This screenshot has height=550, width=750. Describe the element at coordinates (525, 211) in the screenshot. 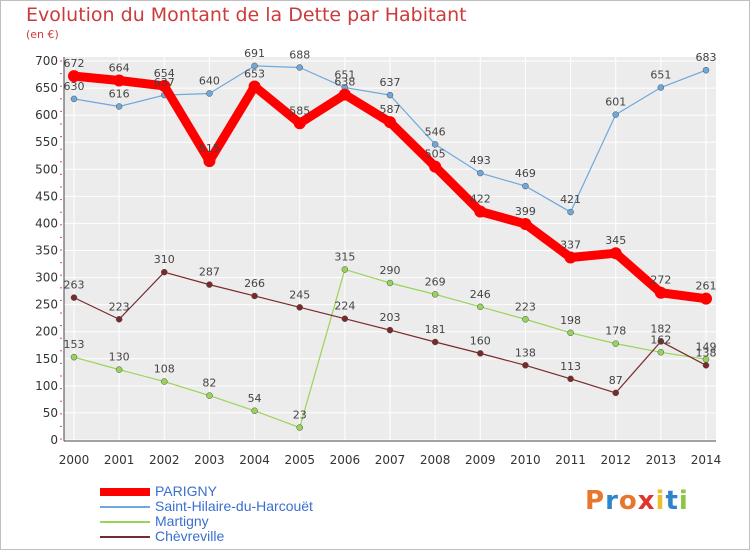

I see `data-label-0: 399` at that location.